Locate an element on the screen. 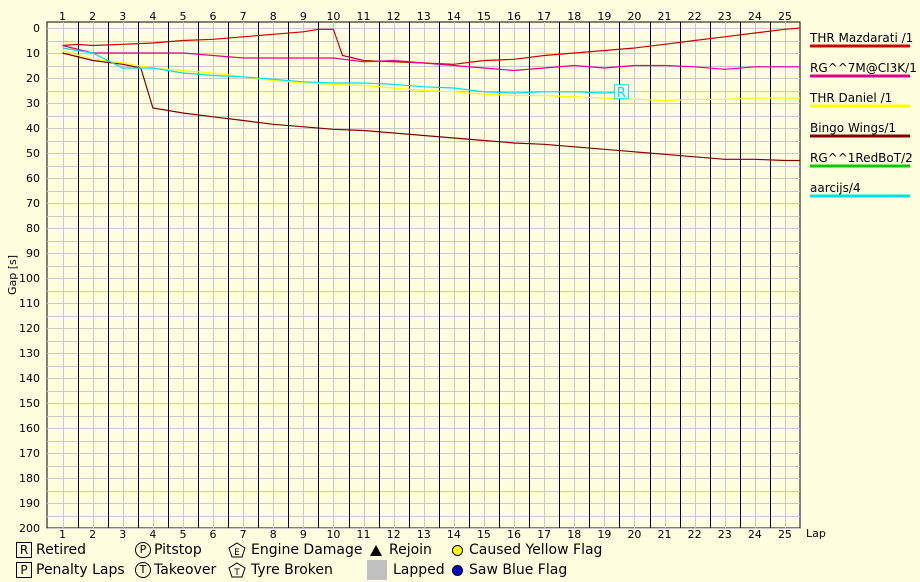 The width and height of the screenshot is (920, 582). x-tick-label-top: 24 is located at coordinates (755, 16).